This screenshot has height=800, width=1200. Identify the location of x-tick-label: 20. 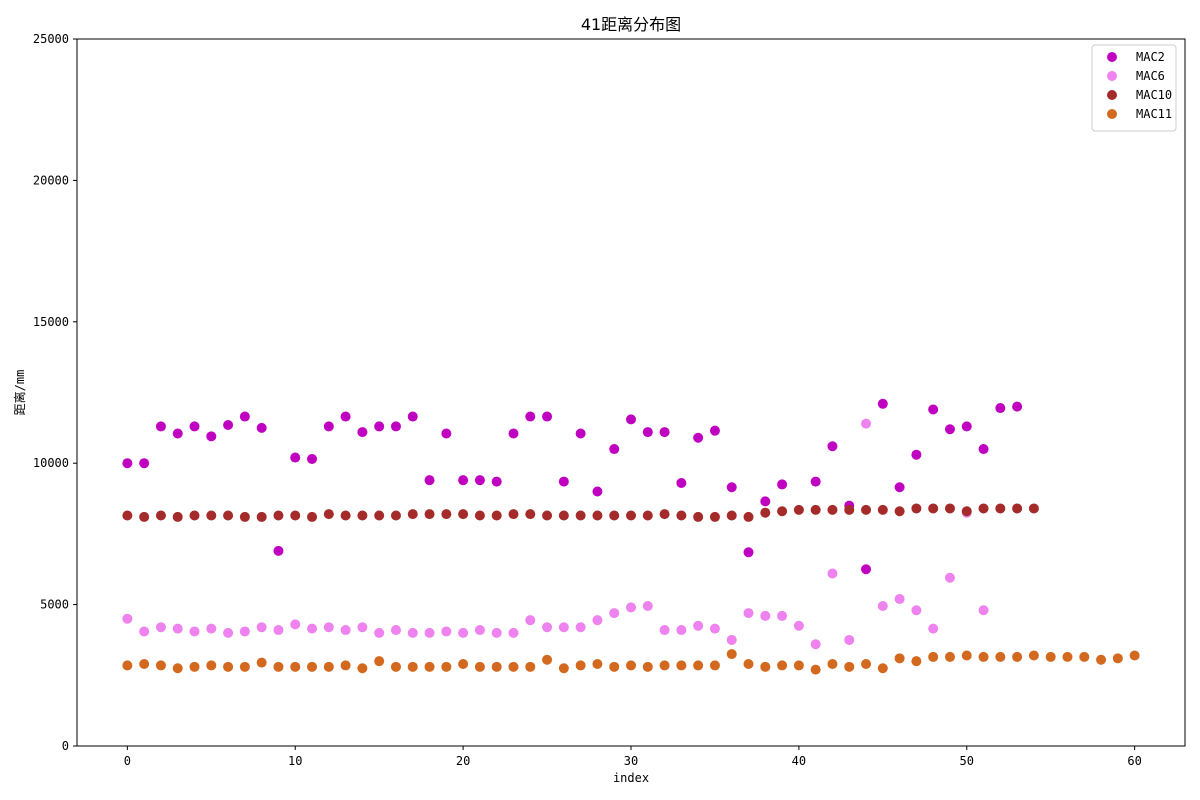
(463, 761).